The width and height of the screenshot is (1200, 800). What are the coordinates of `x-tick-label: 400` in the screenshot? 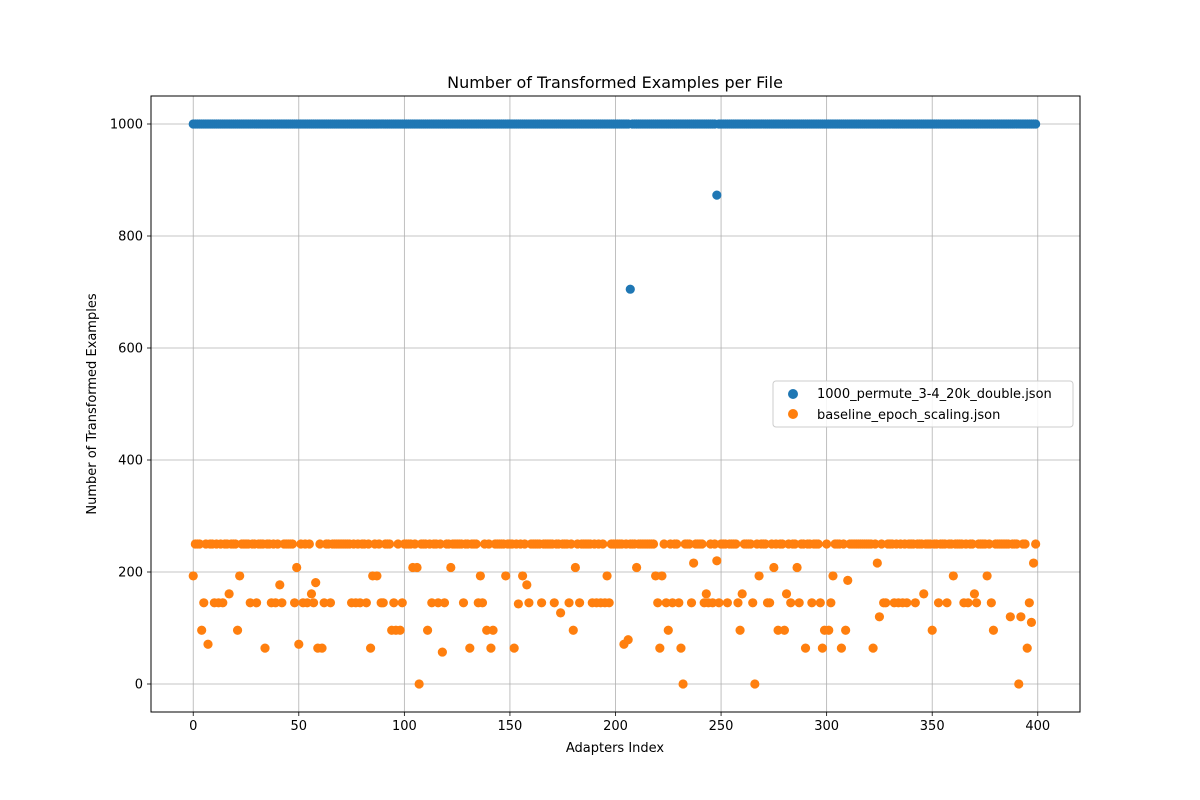 It's located at (1037, 726).